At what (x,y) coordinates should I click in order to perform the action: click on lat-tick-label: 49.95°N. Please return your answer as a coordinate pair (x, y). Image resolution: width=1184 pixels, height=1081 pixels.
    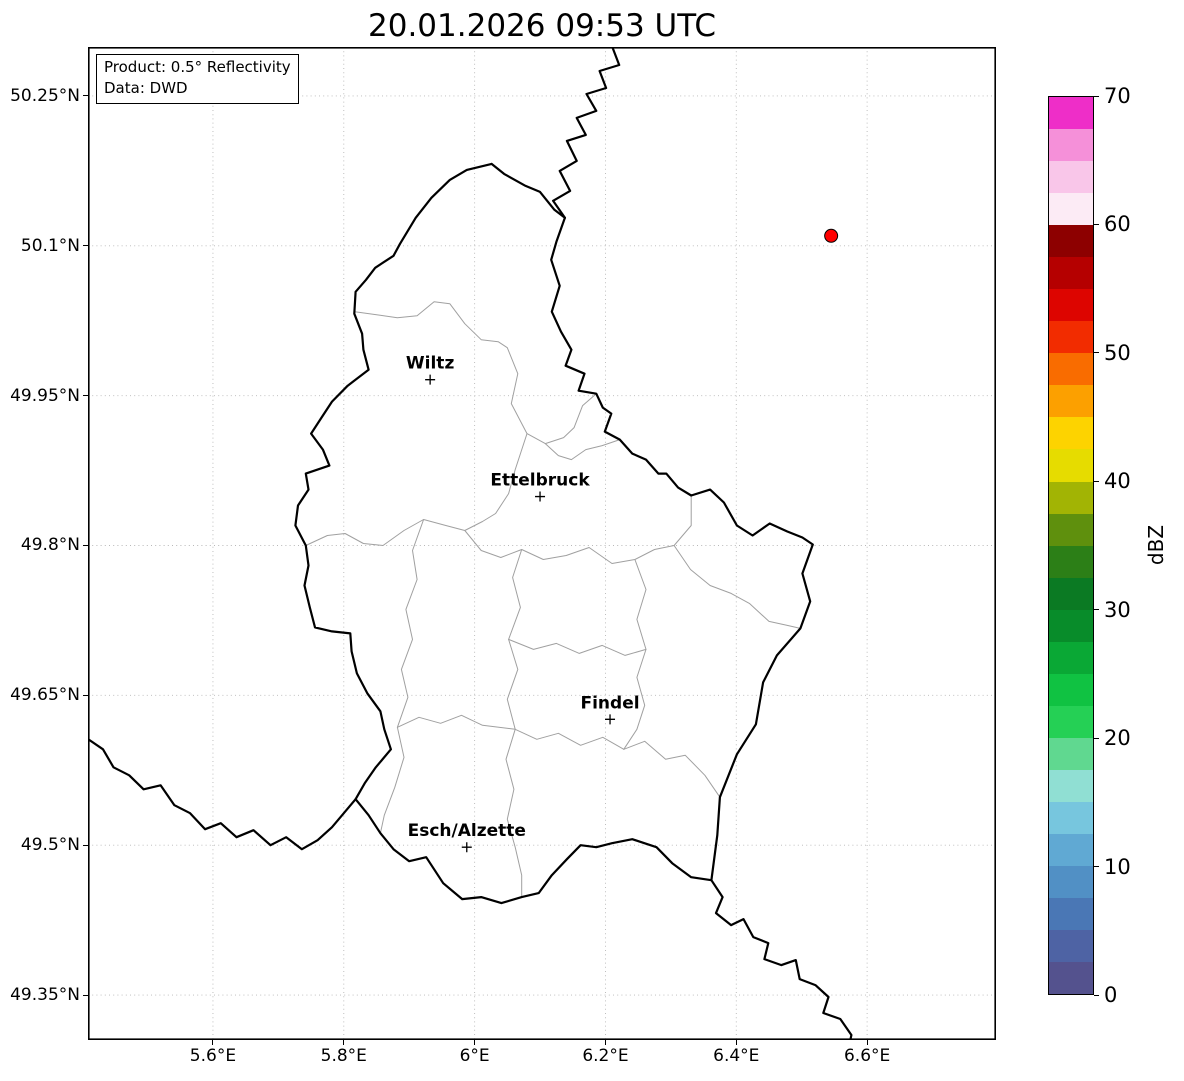
    Looking at the image, I should click on (45, 395).